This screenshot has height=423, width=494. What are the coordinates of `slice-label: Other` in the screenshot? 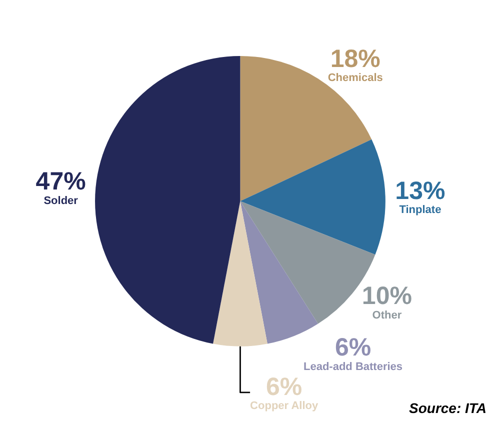 It's located at (387, 315).